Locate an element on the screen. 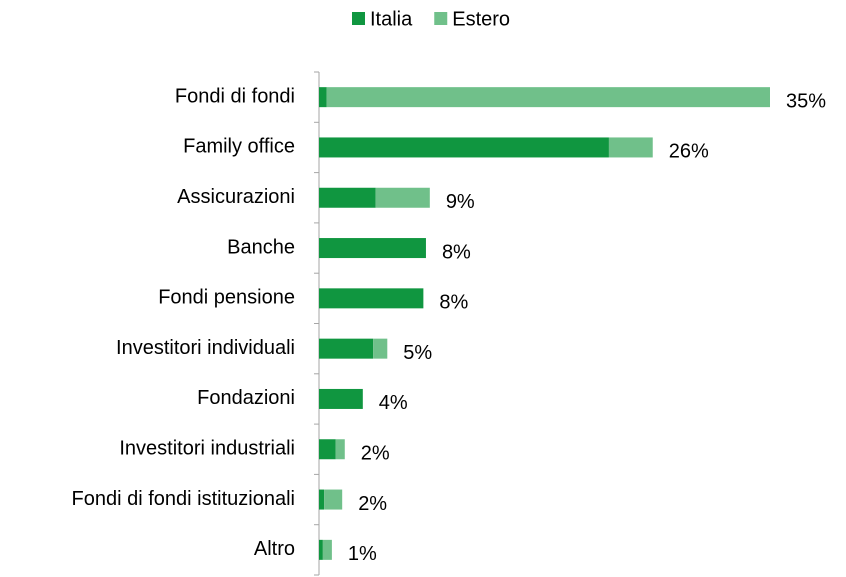 The image size is (846, 577). y-tick-label: Banche is located at coordinates (261, 247).